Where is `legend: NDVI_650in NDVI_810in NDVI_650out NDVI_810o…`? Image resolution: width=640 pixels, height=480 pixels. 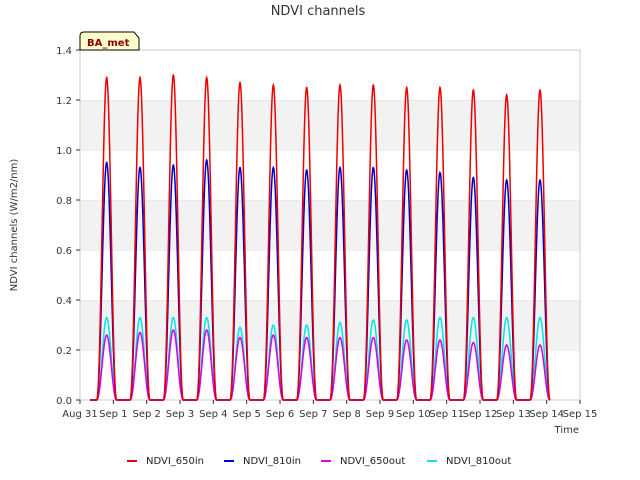 legend: NDVI_650in NDVI_810in NDVI_650out NDVI_810o… is located at coordinates (319, 461).